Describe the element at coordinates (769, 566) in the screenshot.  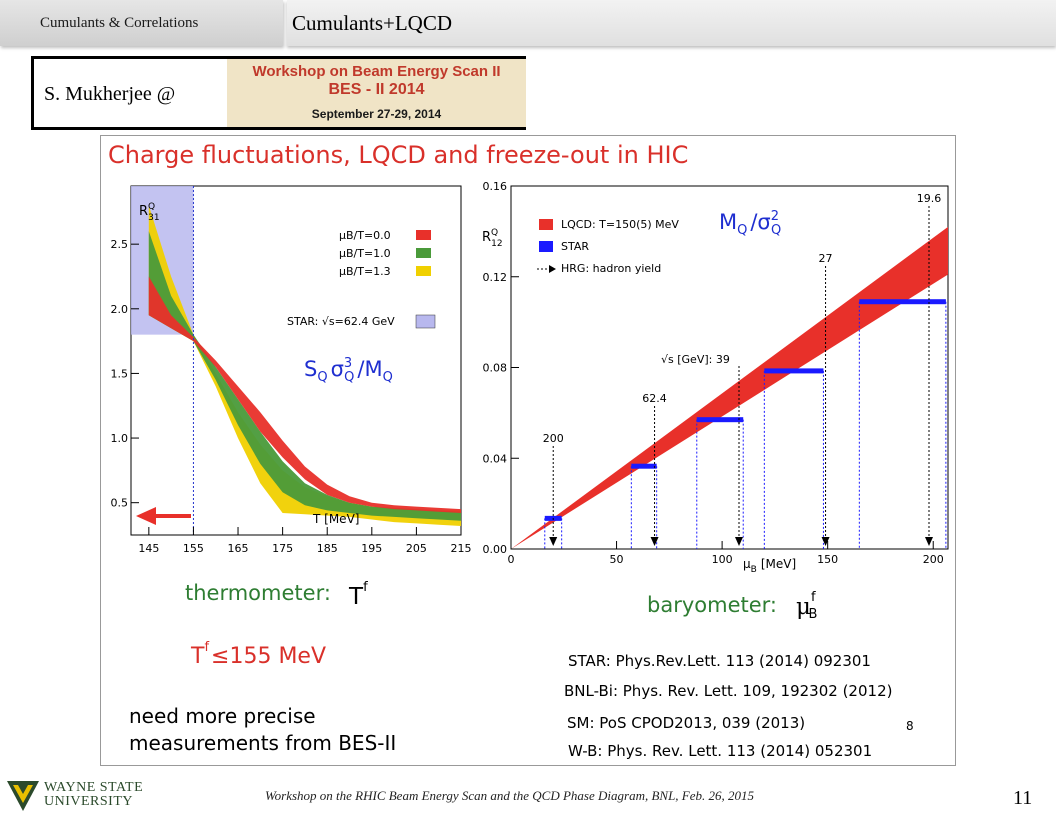
I see `right-xlabel: μB [MeV]` at that location.